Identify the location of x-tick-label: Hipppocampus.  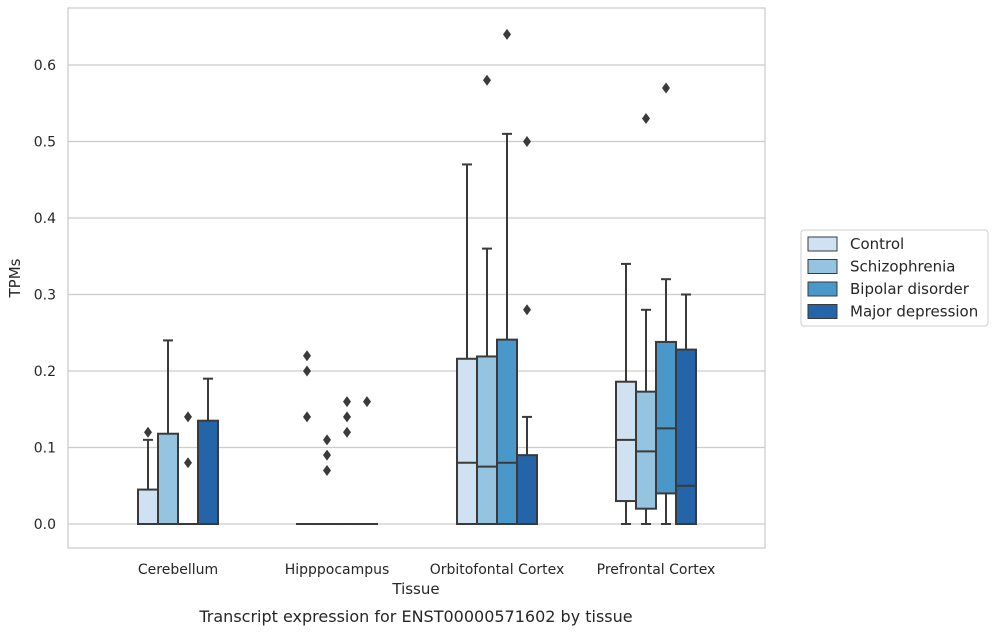
(337, 570).